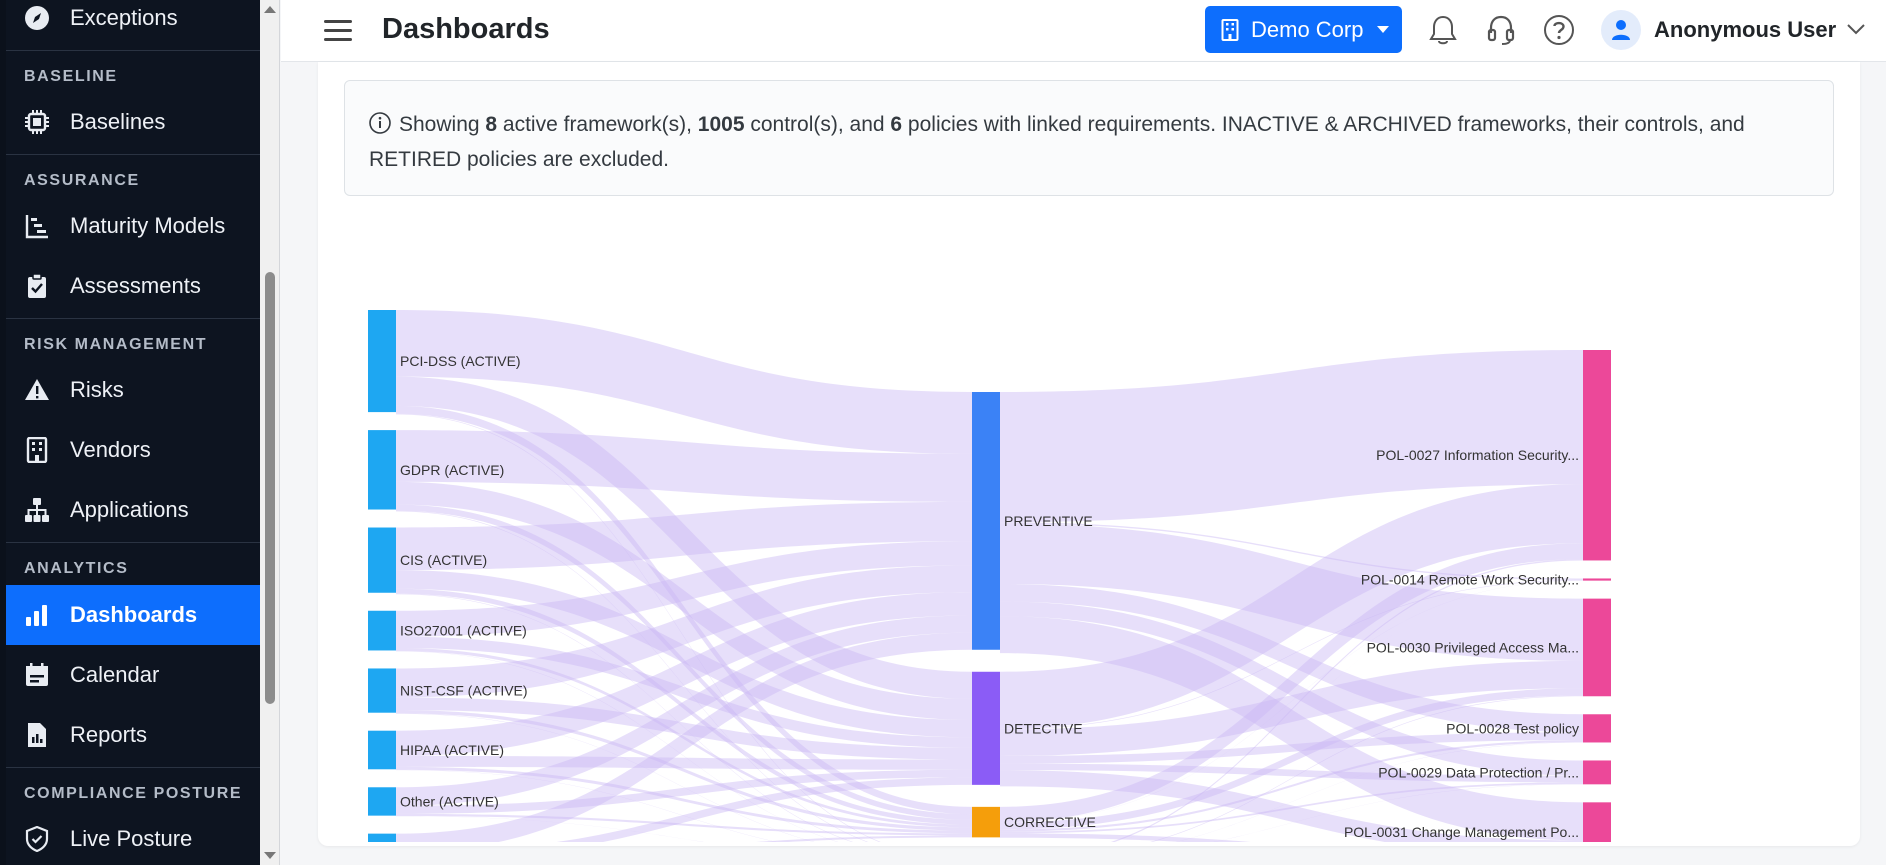 This screenshot has height=865, width=1886. Describe the element at coordinates (1303, 29) in the screenshot. I see `org-switcher-button: Demo Corp` at that location.